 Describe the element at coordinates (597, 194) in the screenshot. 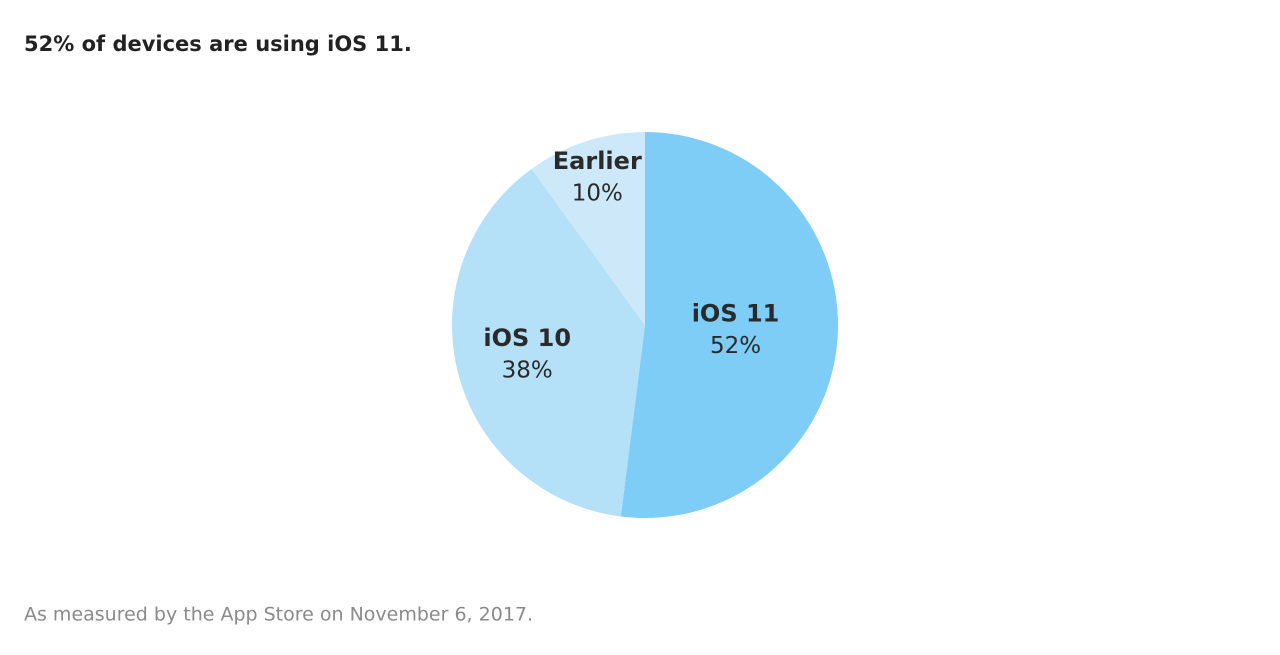

I see `slice-value: 10%` at that location.